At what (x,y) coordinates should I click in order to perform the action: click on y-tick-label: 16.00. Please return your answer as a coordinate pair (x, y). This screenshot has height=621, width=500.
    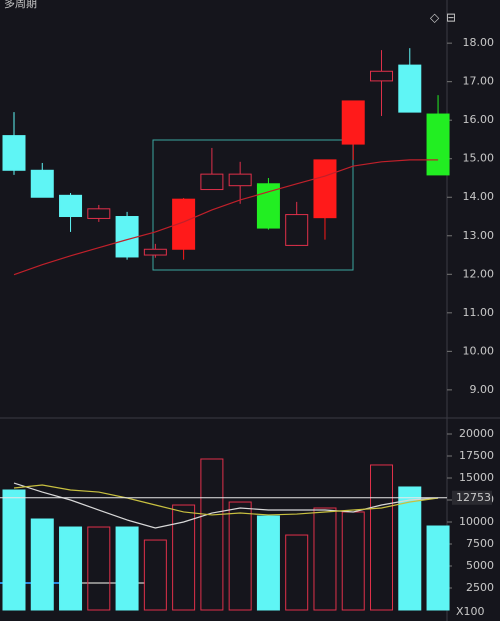
    Looking at the image, I should click on (479, 119).